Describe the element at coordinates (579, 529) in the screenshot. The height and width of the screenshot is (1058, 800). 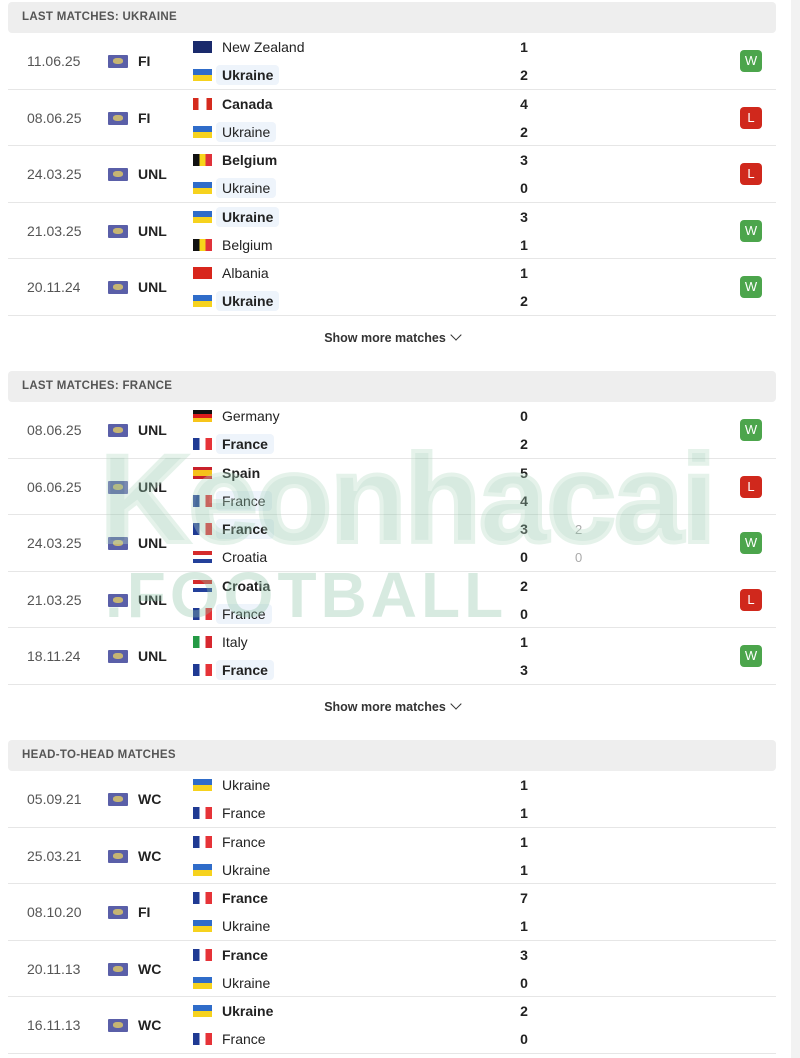
I see `home-penalties: 2` at that location.